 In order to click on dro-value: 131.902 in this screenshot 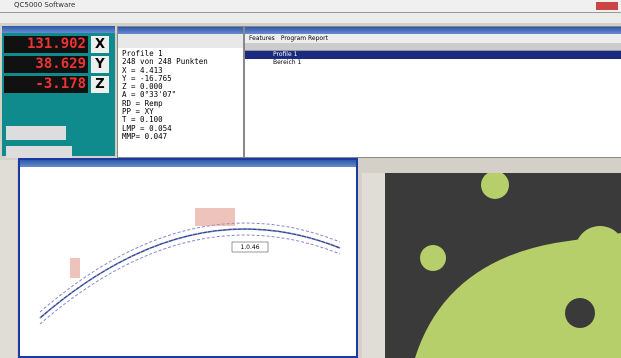, I will do `click(46, 44)`.